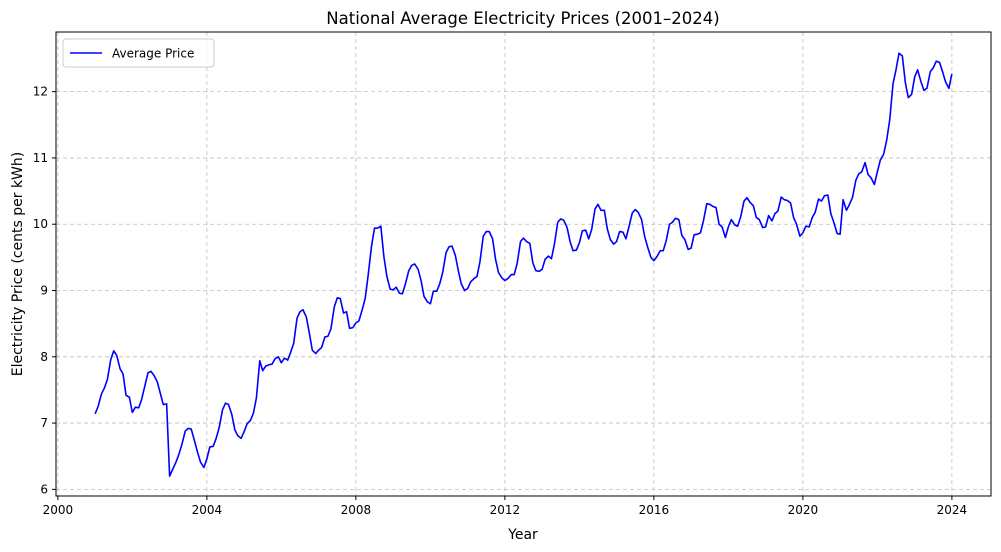 This screenshot has height=552, width=1001. I want to click on y-tick-label: 7, so click(44, 423).